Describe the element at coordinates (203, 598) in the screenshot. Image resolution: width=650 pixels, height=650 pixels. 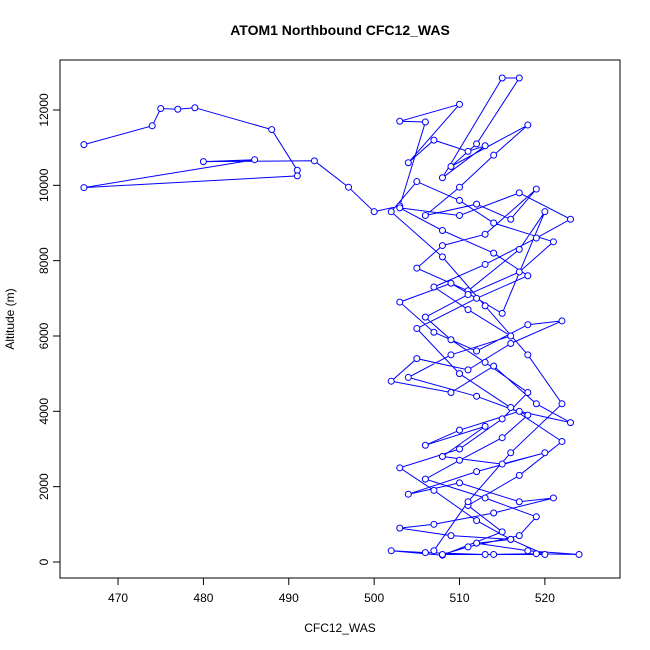
I see `x-tick-label: 480` at that location.